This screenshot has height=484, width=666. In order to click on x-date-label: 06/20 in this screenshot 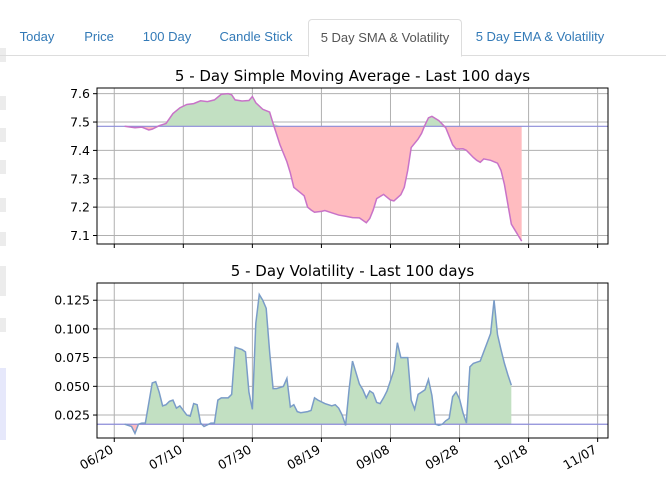, I will do `click(96, 457)`.